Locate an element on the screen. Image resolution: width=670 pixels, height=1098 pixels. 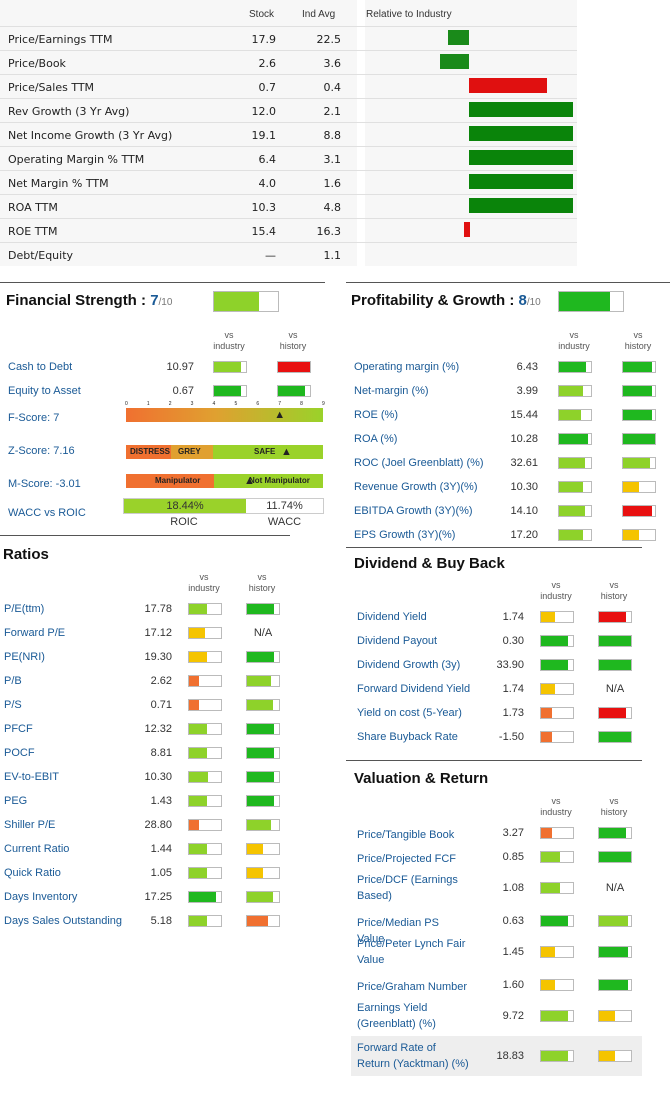
vs-history-na: N/A is located at coordinates (615, 689).